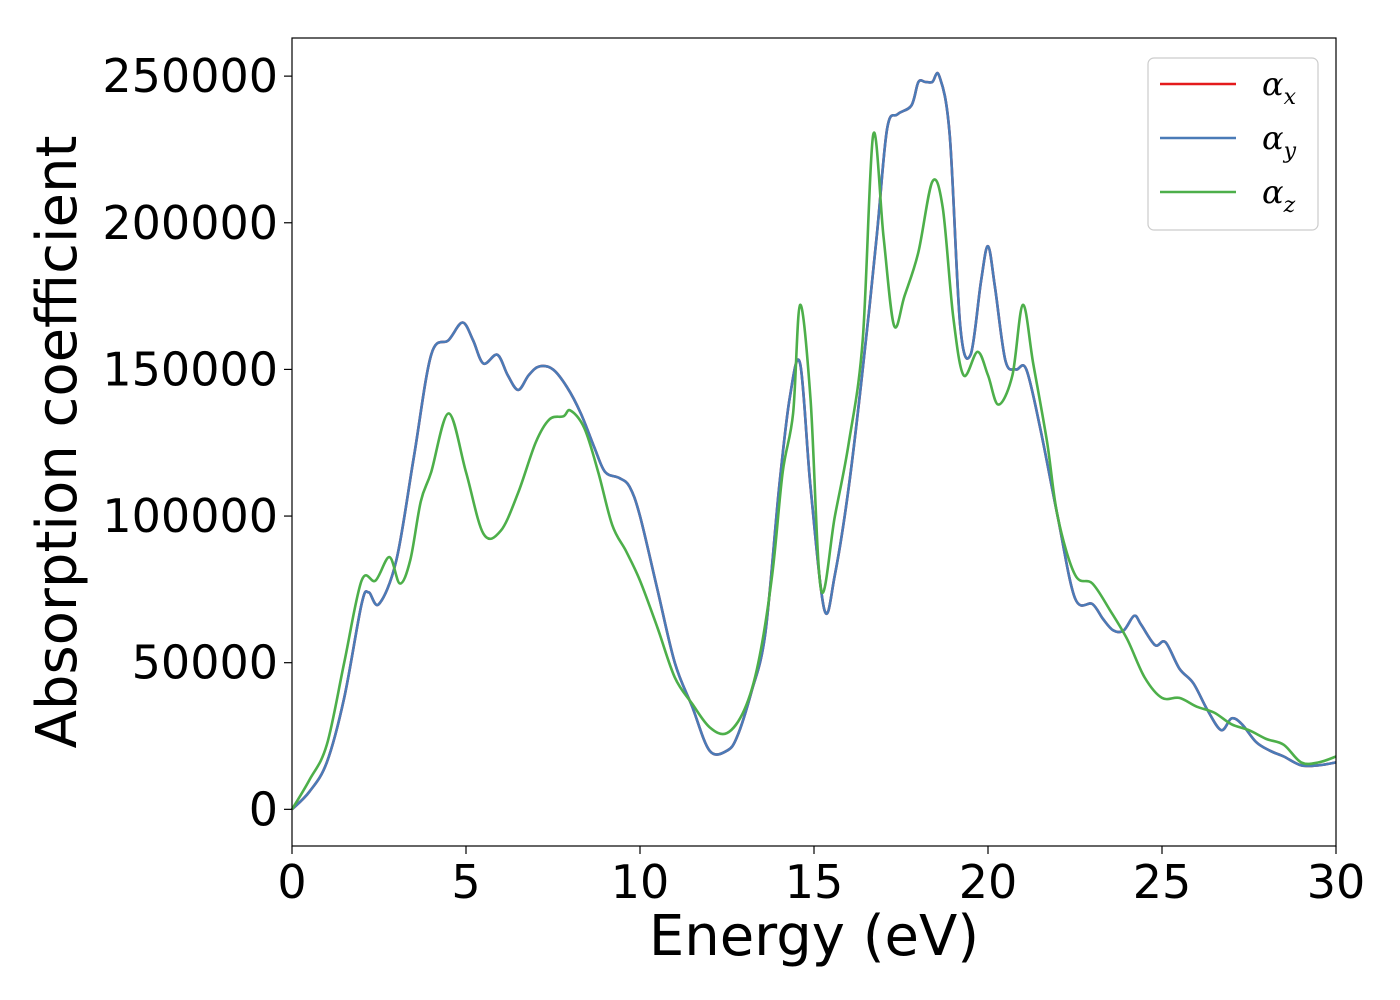 Image resolution: width=1400 pixels, height=1000 pixels. Describe the element at coordinates (197, 442) in the screenshot. I see `y-axis-ticks: 0 50000 100000 150000 200000 250000` at that location.